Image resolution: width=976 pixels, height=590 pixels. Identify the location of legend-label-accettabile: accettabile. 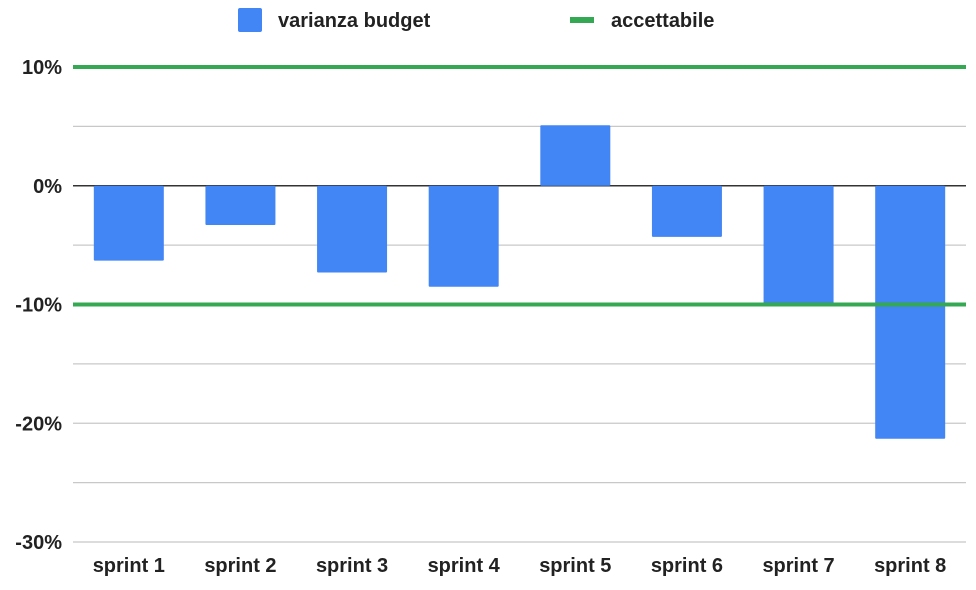
(662, 21).